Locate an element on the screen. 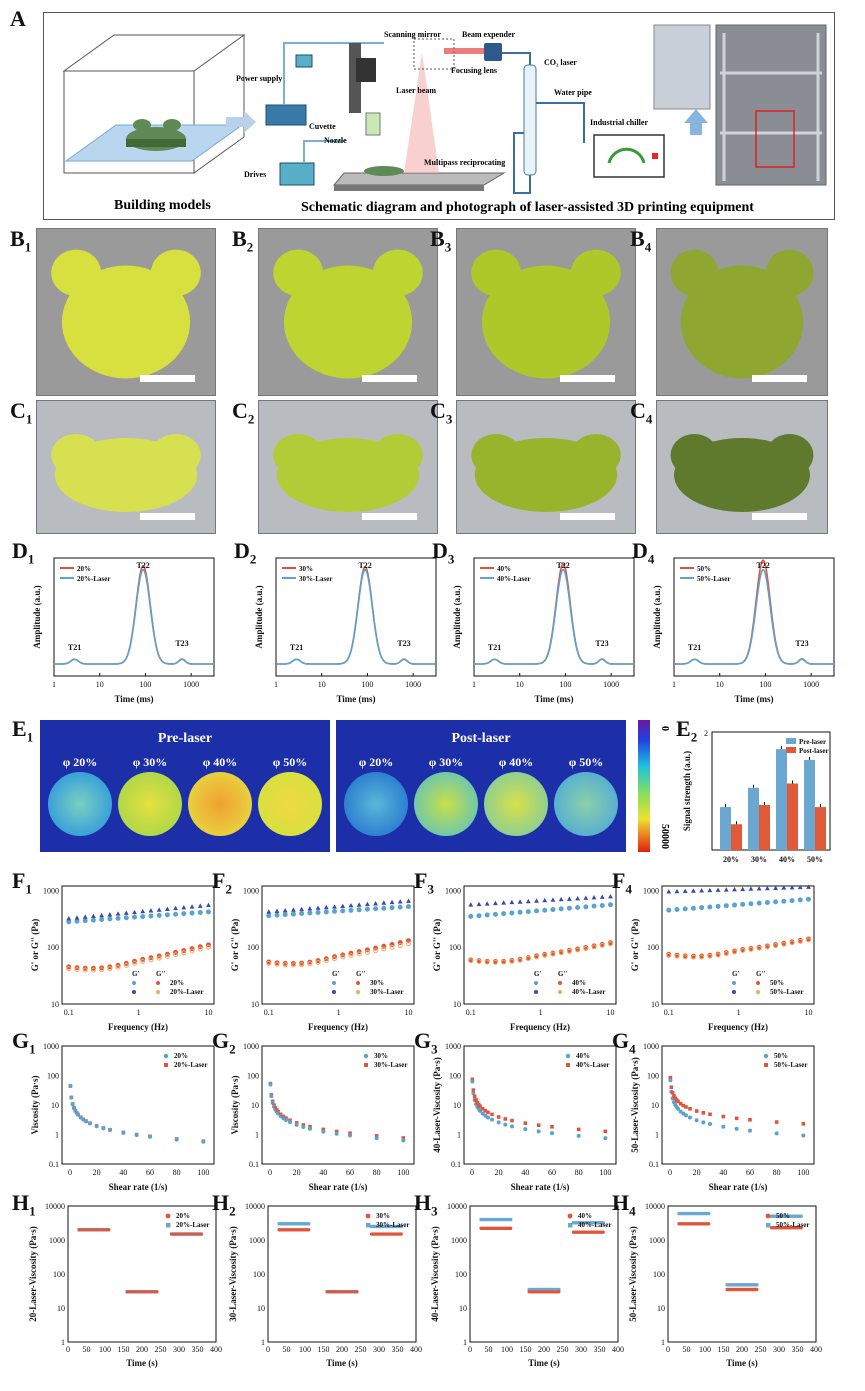 The image size is (865, 1391). arrow-up-icon is located at coordinates (696, 122).